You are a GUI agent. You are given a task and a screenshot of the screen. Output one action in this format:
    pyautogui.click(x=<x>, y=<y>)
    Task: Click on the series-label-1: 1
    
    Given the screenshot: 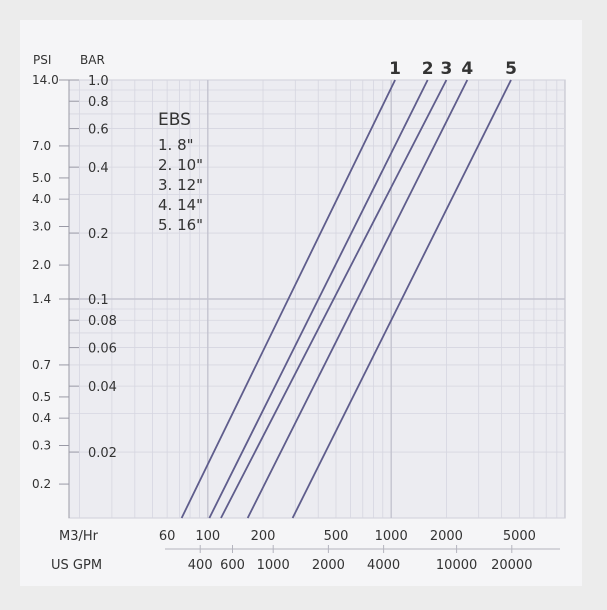 What is the action you would take?
    pyautogui.click(x=395, y=69)
    